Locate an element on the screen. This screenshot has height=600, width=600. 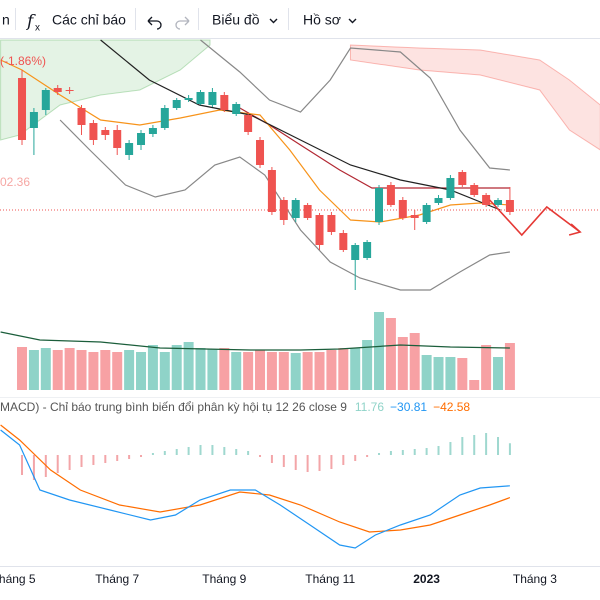
indicators-button: Các chỉ báo is located at coordinates (89, 20).